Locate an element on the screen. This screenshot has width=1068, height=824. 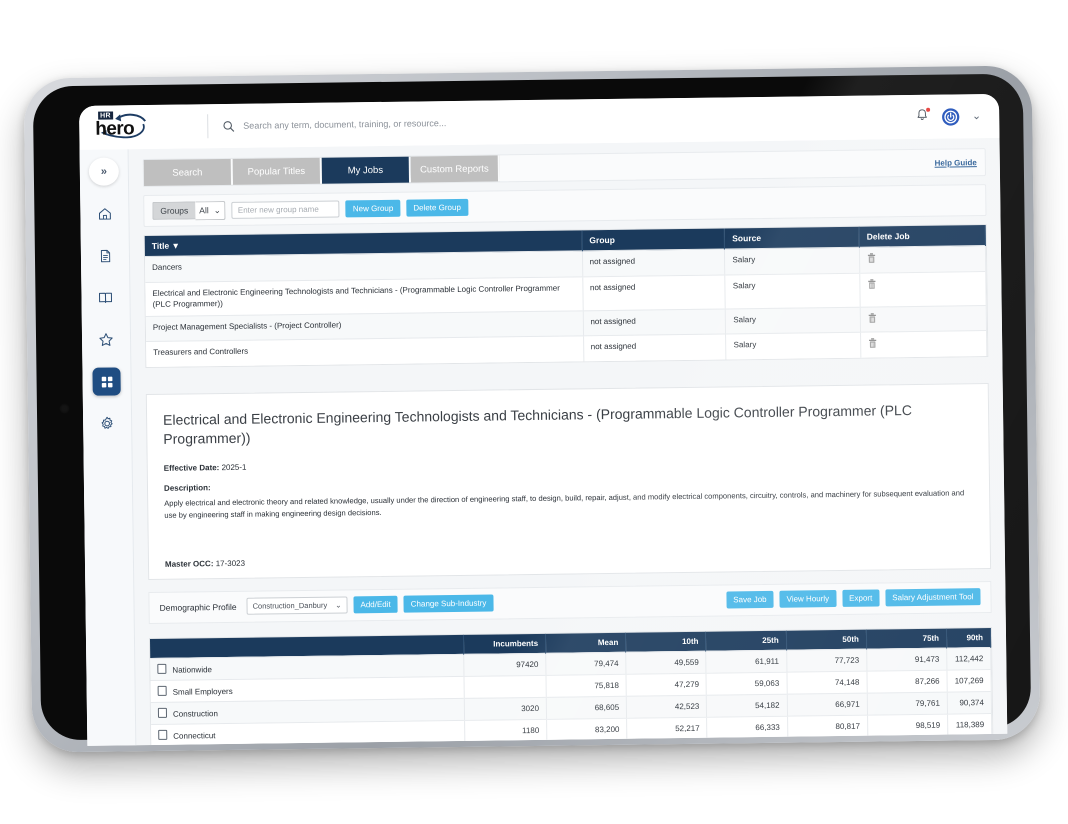
salary-data-table-card: Incumbents Mean 10th 25th 50th 75th 90th is located at coordinates (571, 686).